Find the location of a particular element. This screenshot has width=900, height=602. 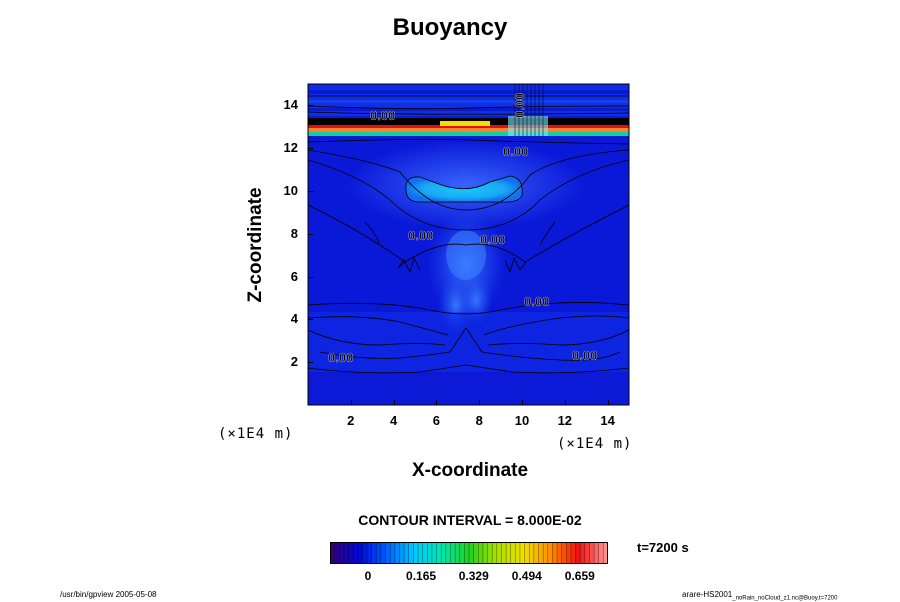

colorbar-tick-label: 0.165 is located at coordinates (421, 576).